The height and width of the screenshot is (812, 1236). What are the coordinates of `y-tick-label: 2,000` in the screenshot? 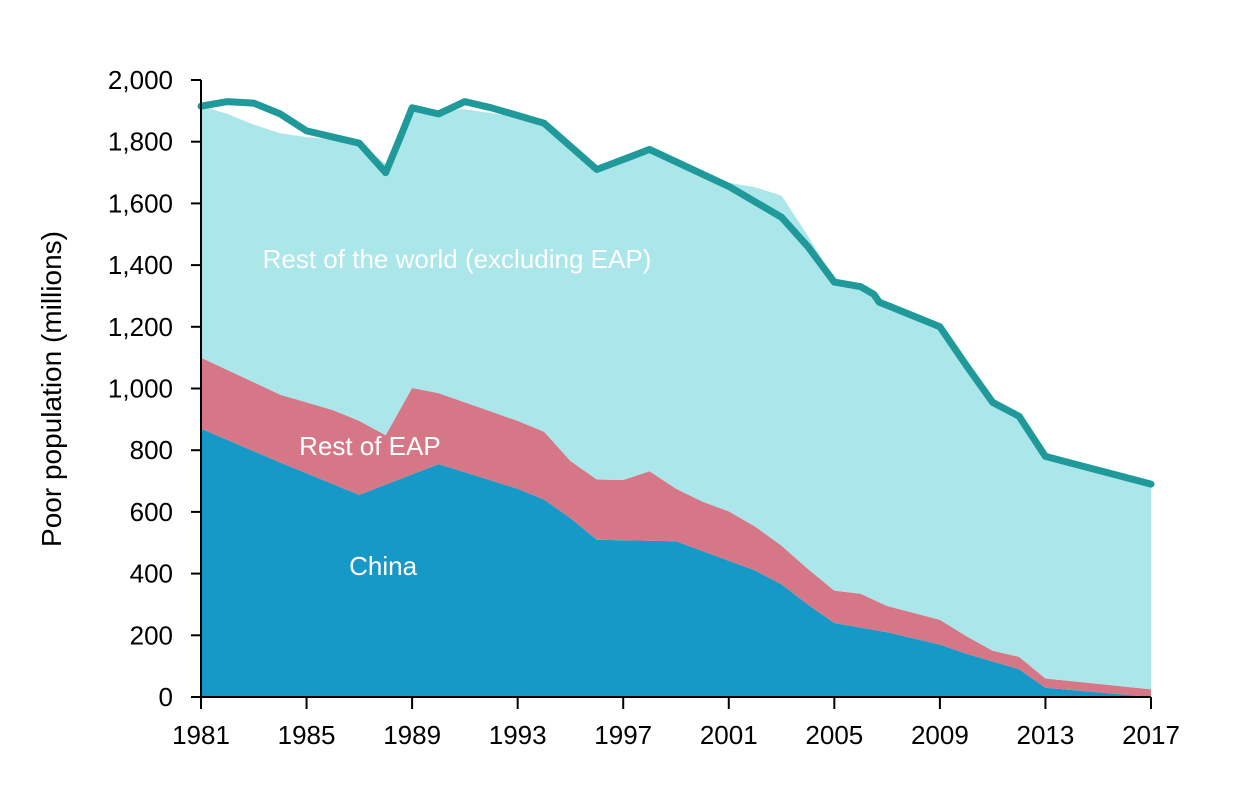 It's located at (140, 80).